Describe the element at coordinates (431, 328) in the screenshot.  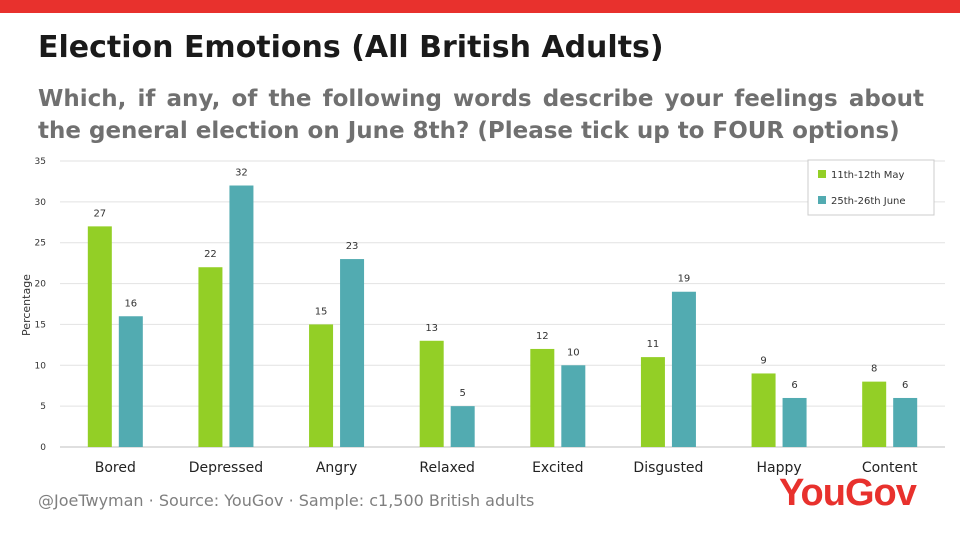
I see `data-label: 13` at that location.